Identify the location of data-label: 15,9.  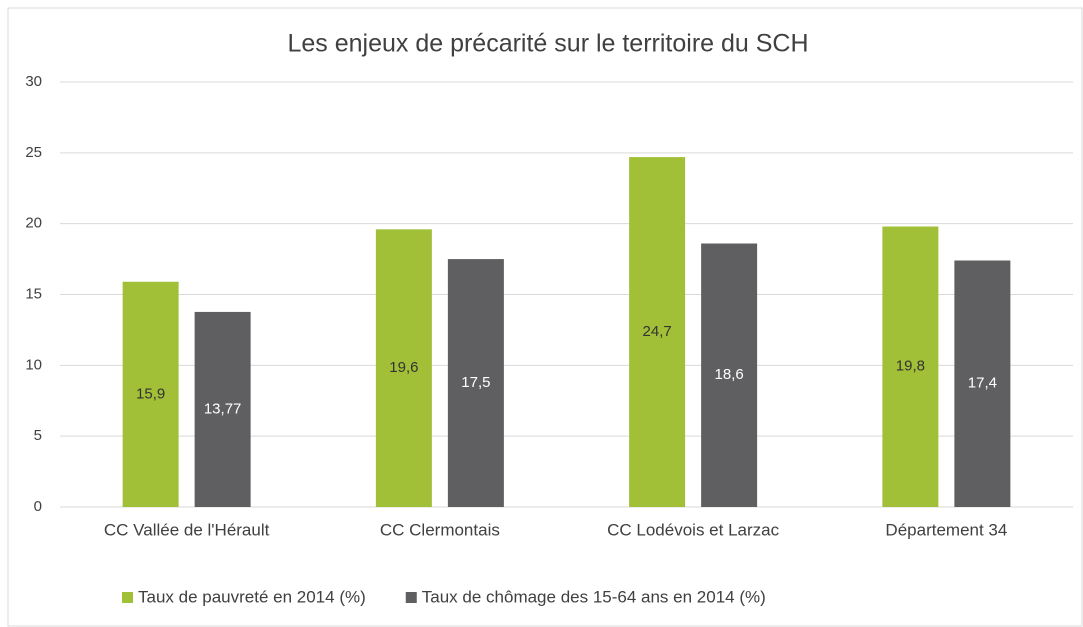
(150, 393).